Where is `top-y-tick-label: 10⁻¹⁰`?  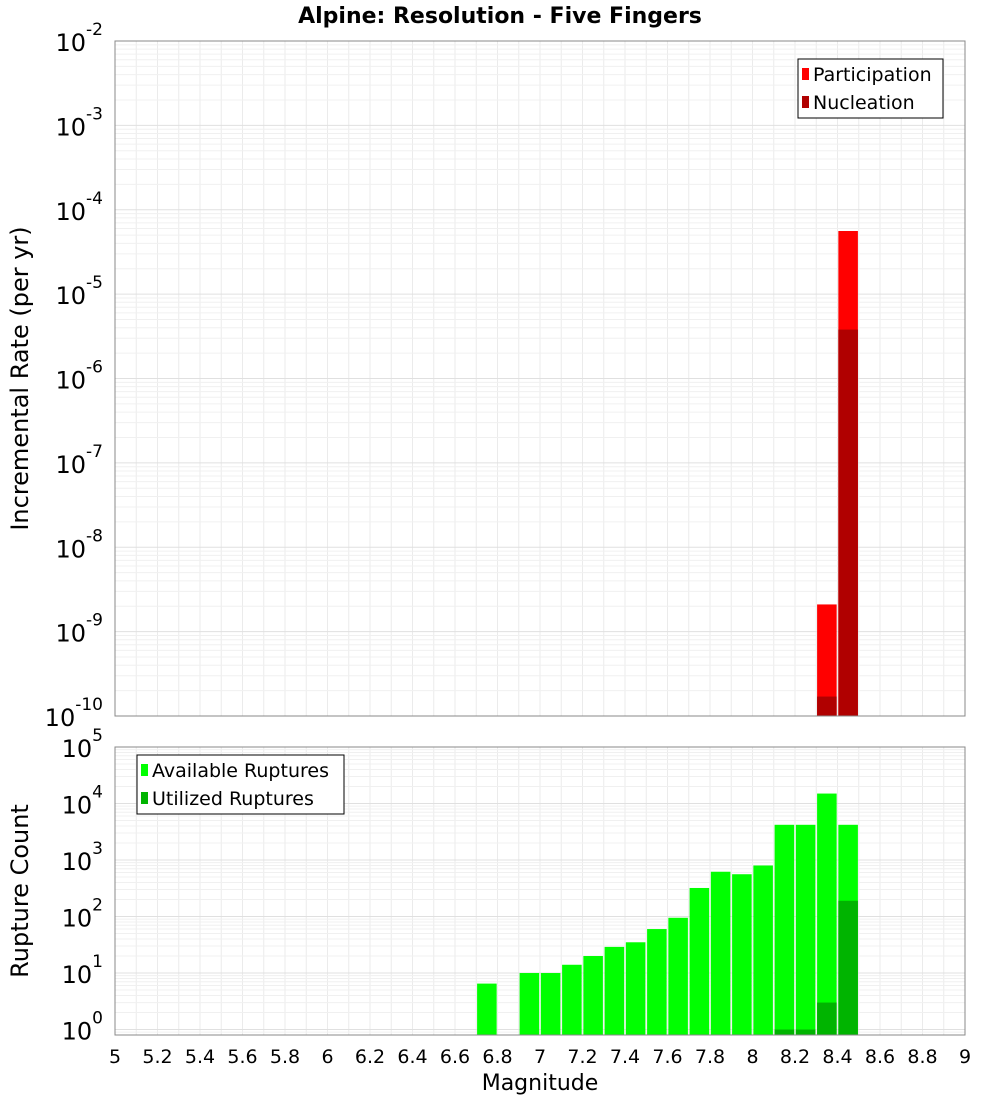
top-y-tick-label: 10⁻¹⁰ is located at coordinates (74, 713).